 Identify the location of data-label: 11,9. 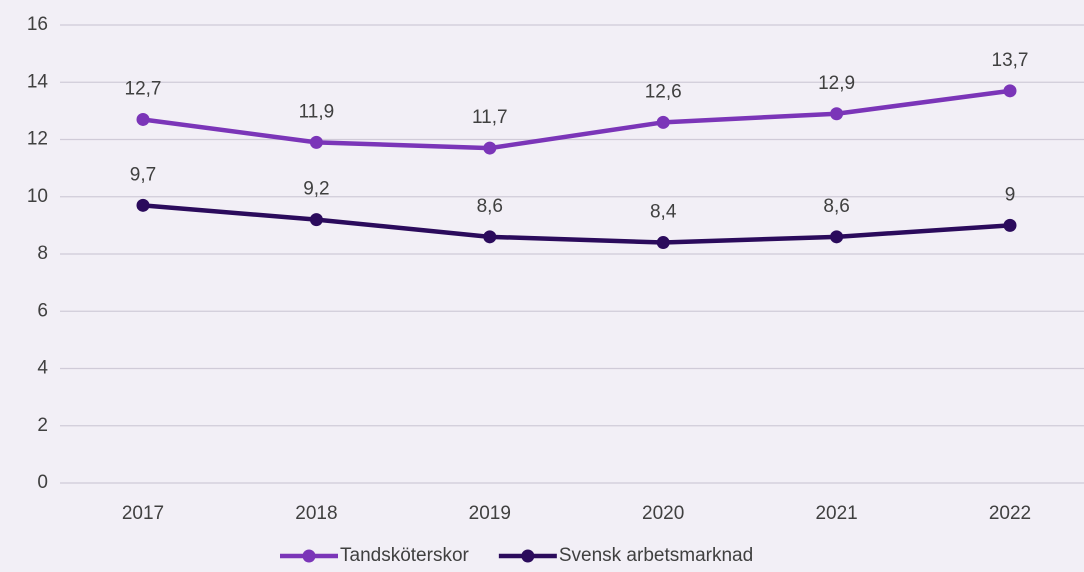
(317, 111).